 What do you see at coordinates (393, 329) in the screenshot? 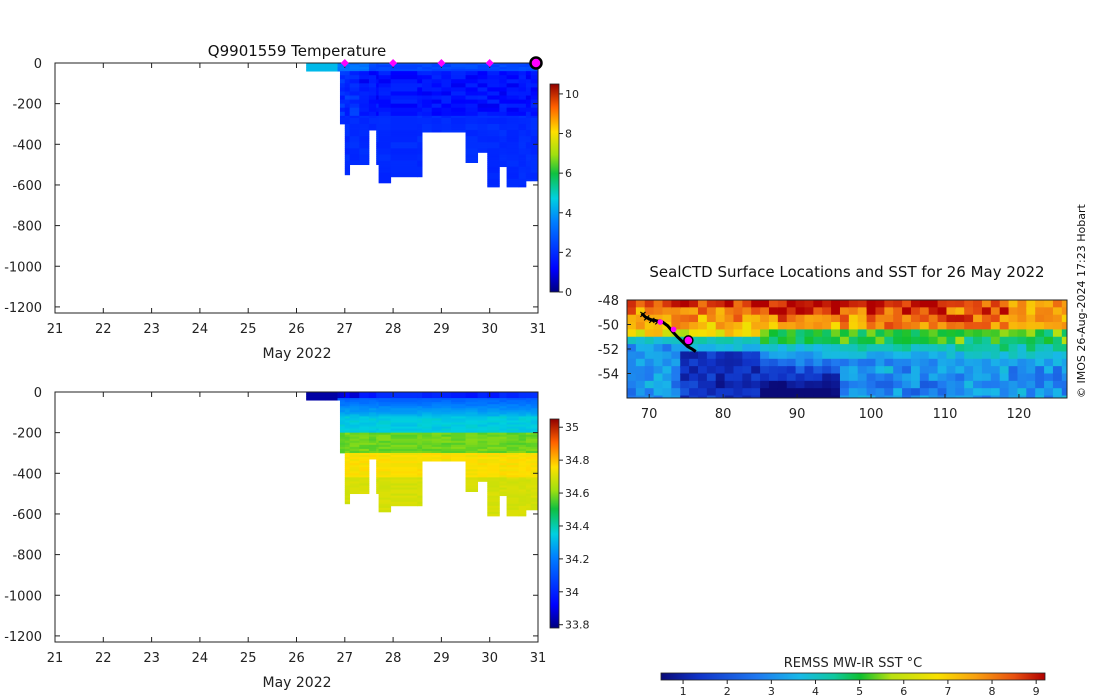
I see `x-tick-label: 28` at bounding box center [393, 329].